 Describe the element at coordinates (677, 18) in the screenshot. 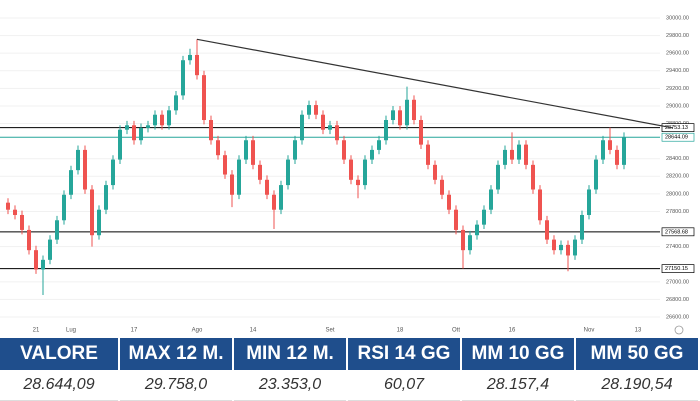

I see `y-tick-label: 30000.00` at that location.